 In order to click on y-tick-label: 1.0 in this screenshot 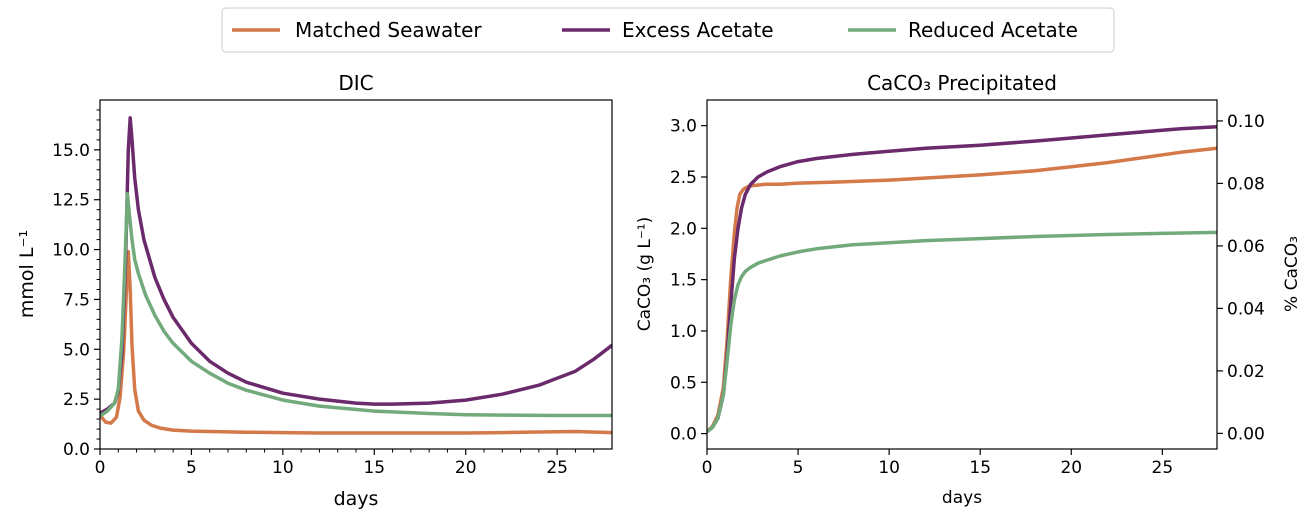, I will do `click(683, 332)`.